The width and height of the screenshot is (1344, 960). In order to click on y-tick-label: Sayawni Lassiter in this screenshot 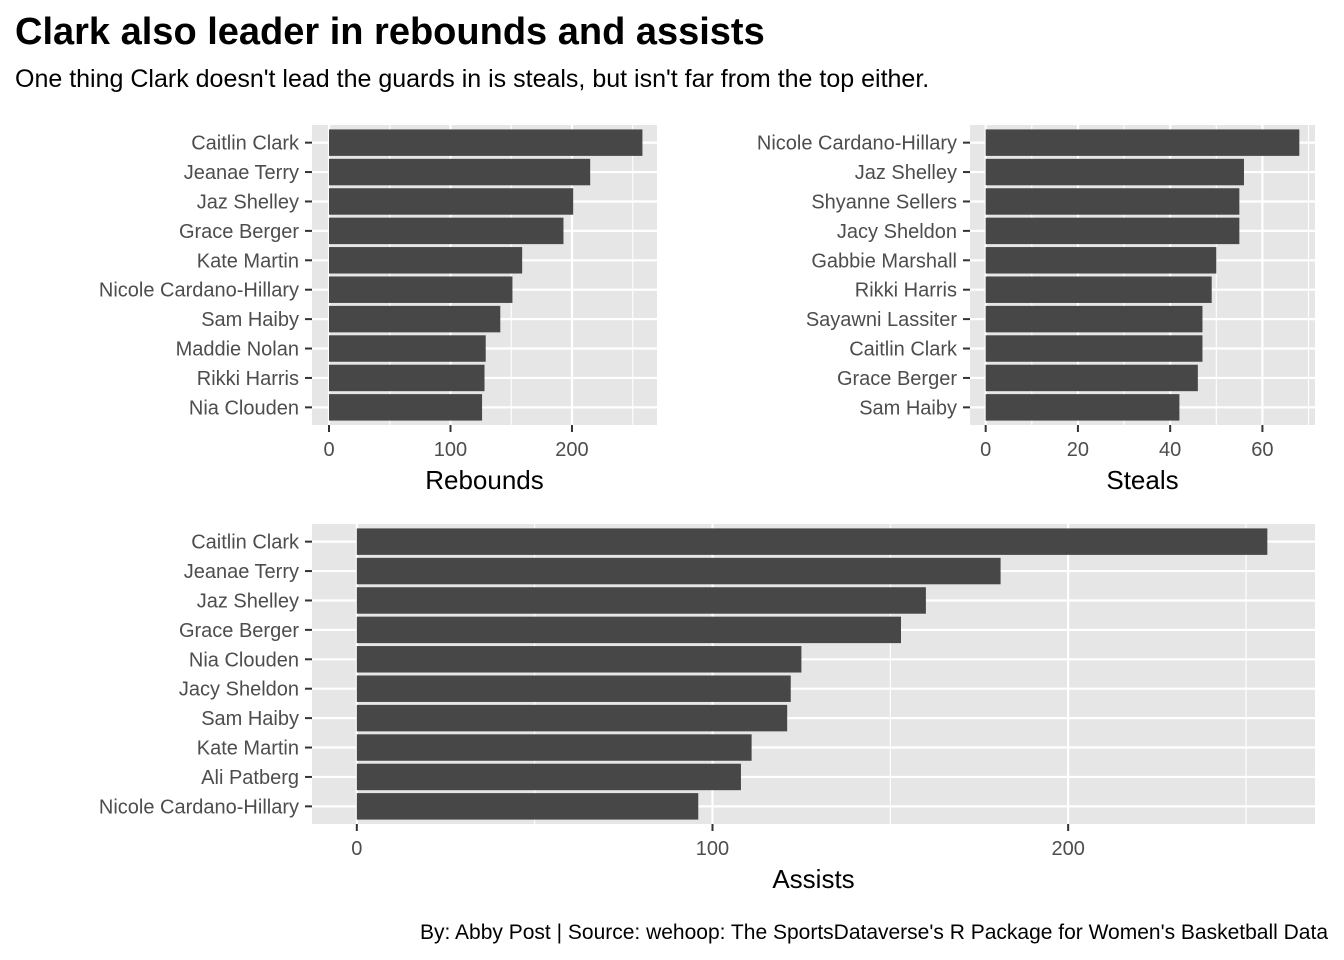, I will do `click(882, 320)`.